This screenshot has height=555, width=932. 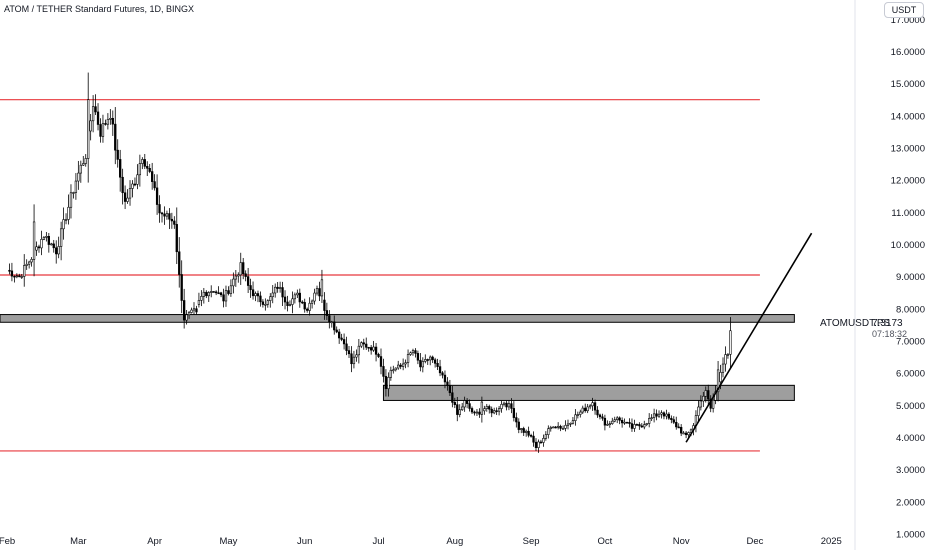 What do you see at coordinates (904, 10) in the screenshot?
I see `currency-selector: USDT` at bounding box center [904, 10].